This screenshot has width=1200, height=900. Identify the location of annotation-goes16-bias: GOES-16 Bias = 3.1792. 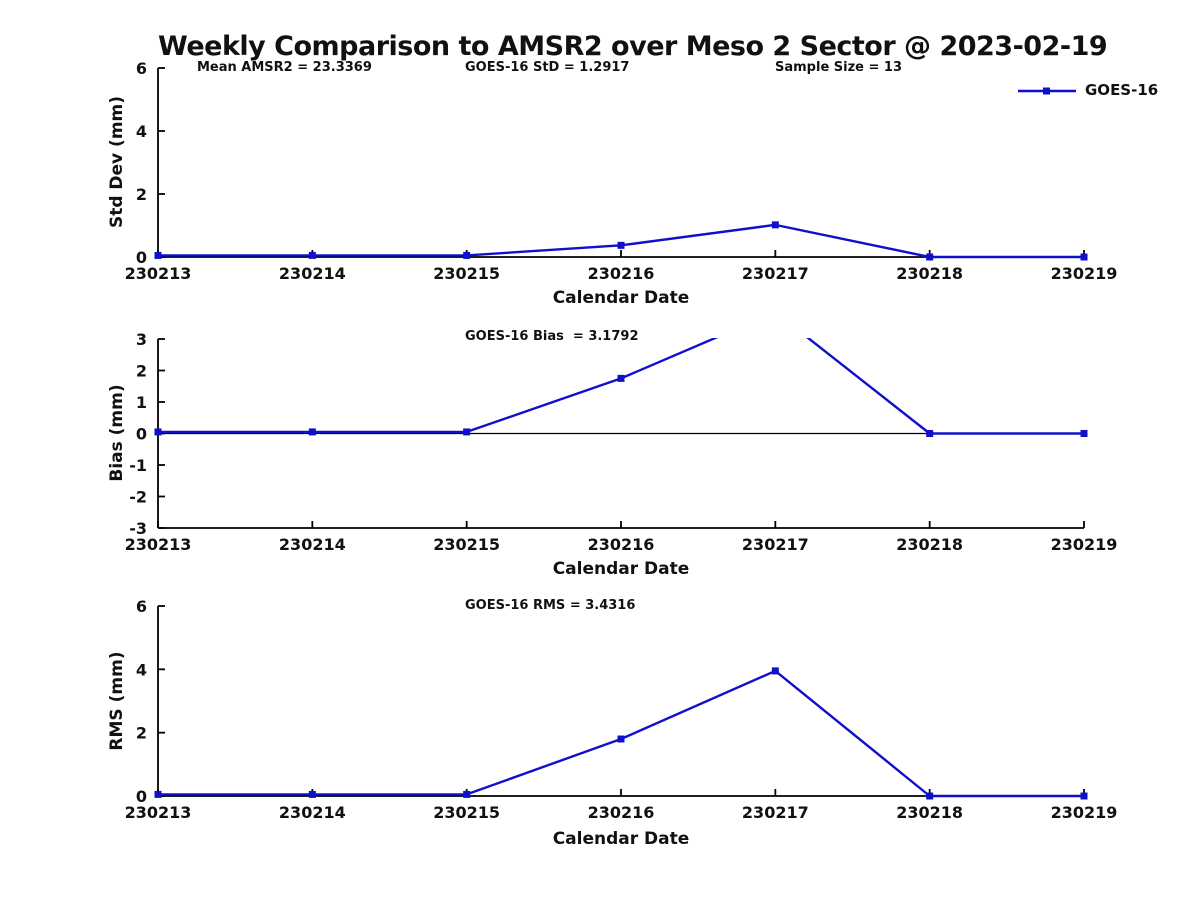
(552, 336).